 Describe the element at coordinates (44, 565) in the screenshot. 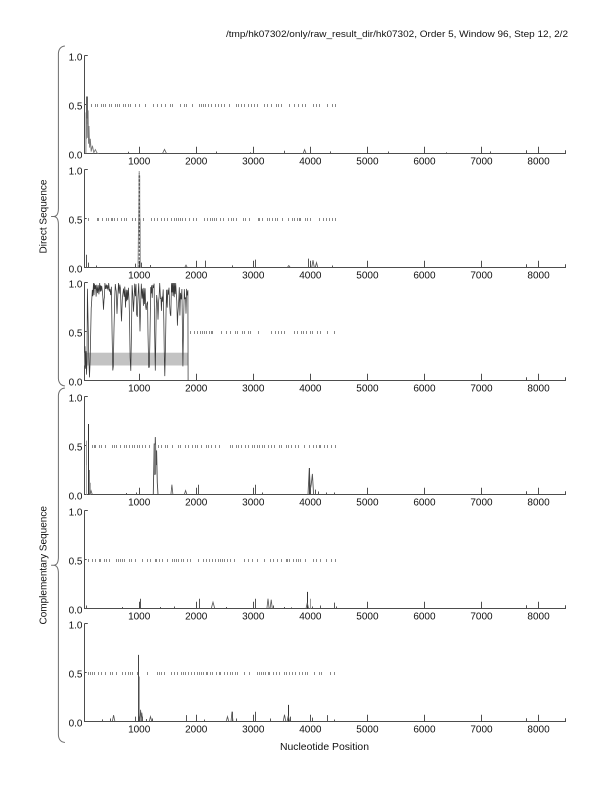

I see `svg-text: Complementary Sequence` at that location.